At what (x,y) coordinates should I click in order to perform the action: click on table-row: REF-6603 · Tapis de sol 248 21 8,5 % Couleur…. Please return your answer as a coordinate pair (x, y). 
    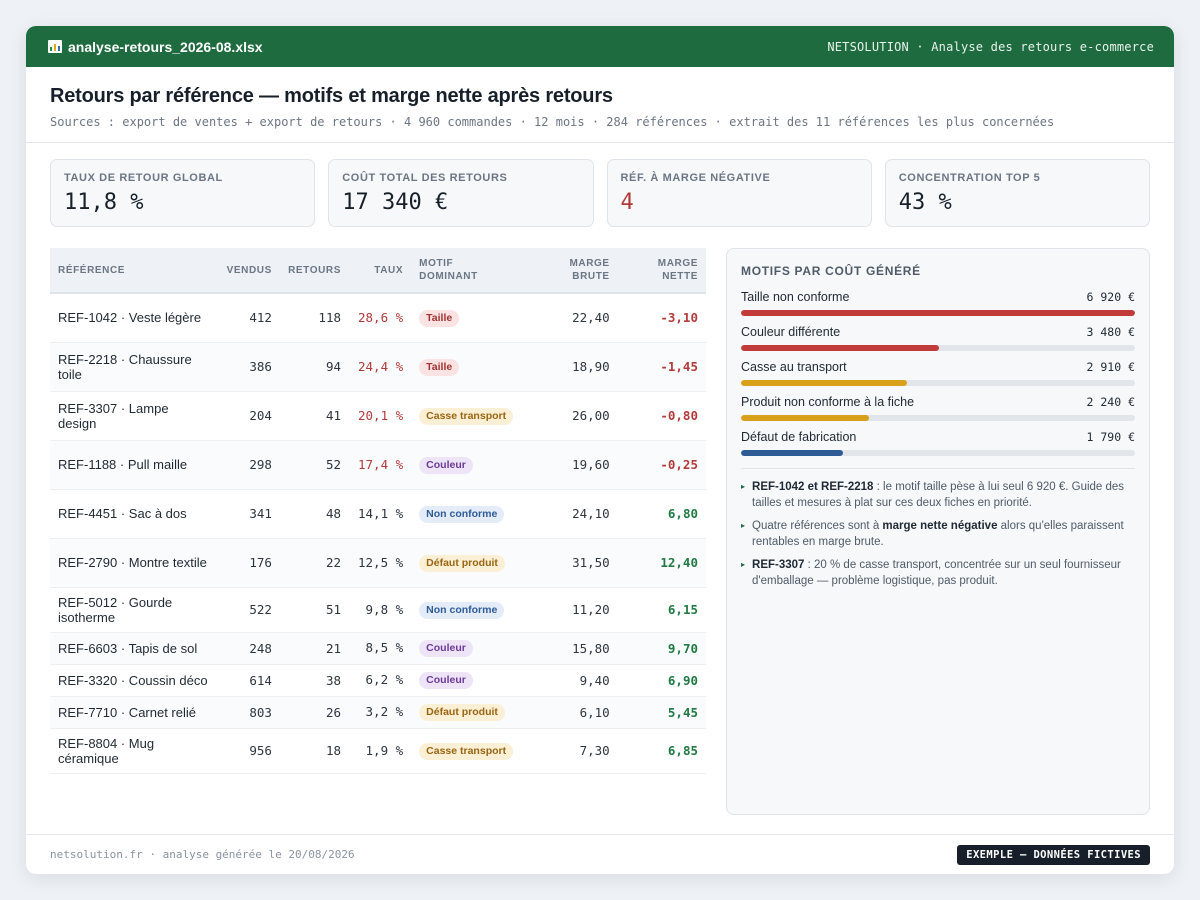
    Looking at the image, I should click on (378, 648).